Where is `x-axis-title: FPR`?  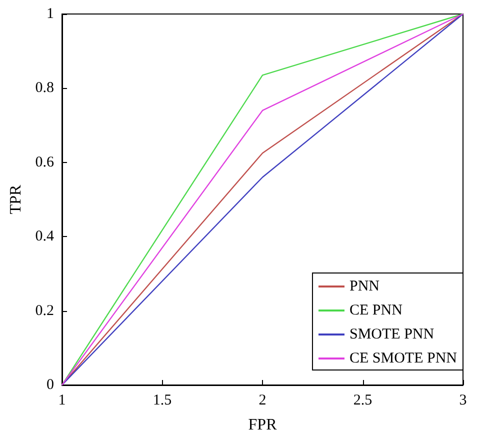 x-axis-title: FPR is located at coordinates (263, 425).